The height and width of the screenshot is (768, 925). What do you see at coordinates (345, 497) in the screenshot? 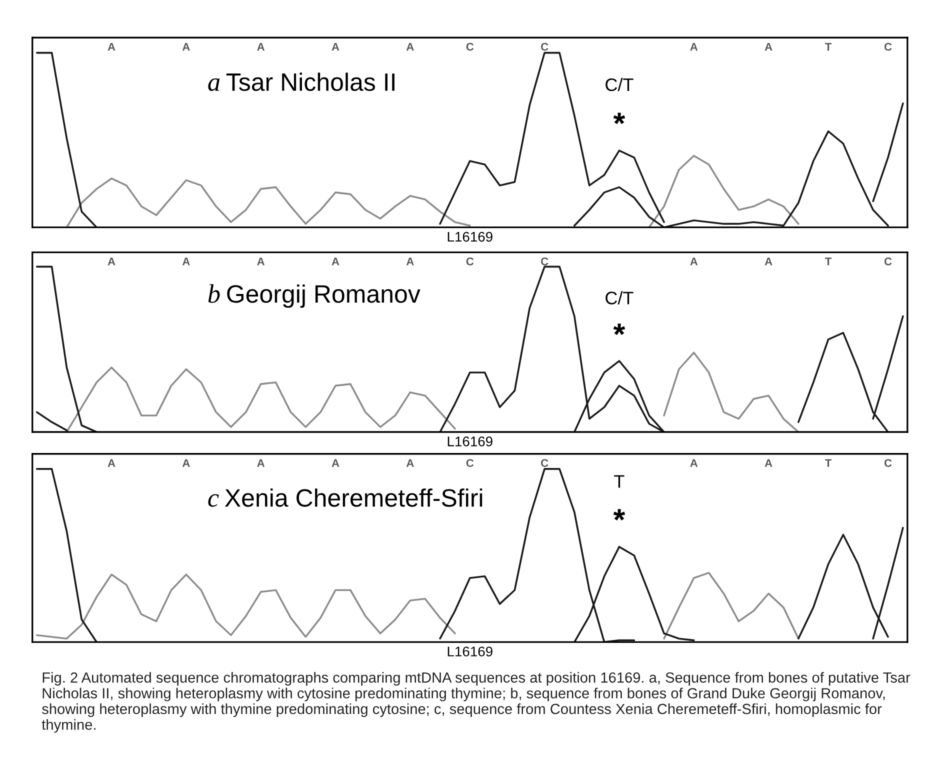
I see `text: c Xenia Cheremeteff-Sfiri` at bounding box center [345, 497].